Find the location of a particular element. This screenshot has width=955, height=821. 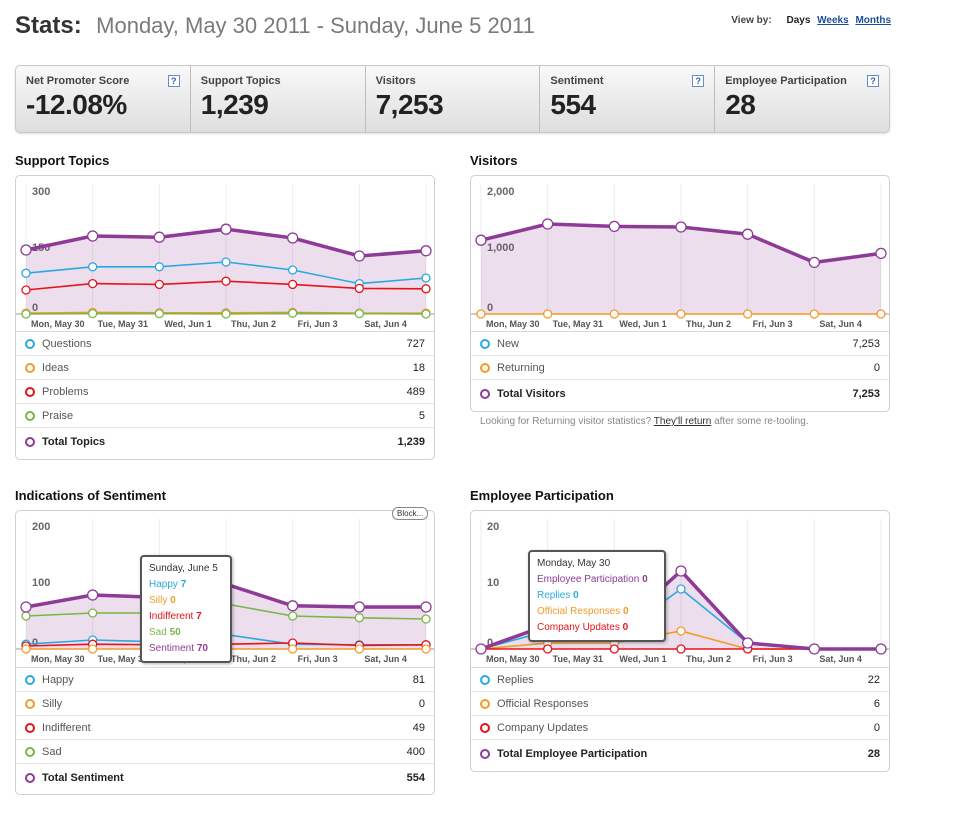

legend-row-replies: Replies 22 is located at coordinates (680, 679).